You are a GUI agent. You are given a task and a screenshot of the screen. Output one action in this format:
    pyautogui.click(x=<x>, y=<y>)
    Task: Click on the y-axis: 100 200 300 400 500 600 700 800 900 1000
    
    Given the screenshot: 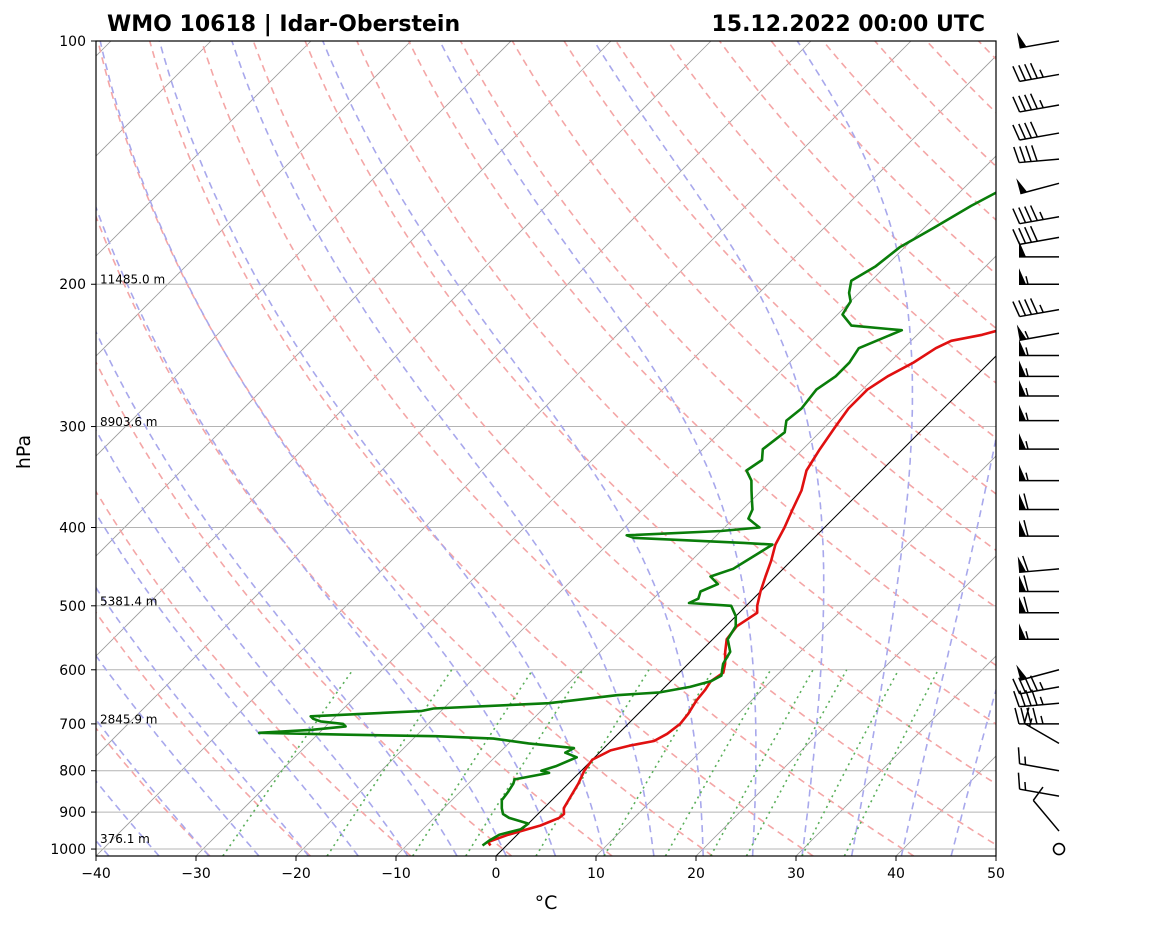 What is the action you would take?
    pyautogui.click(x=73, y=446)
    